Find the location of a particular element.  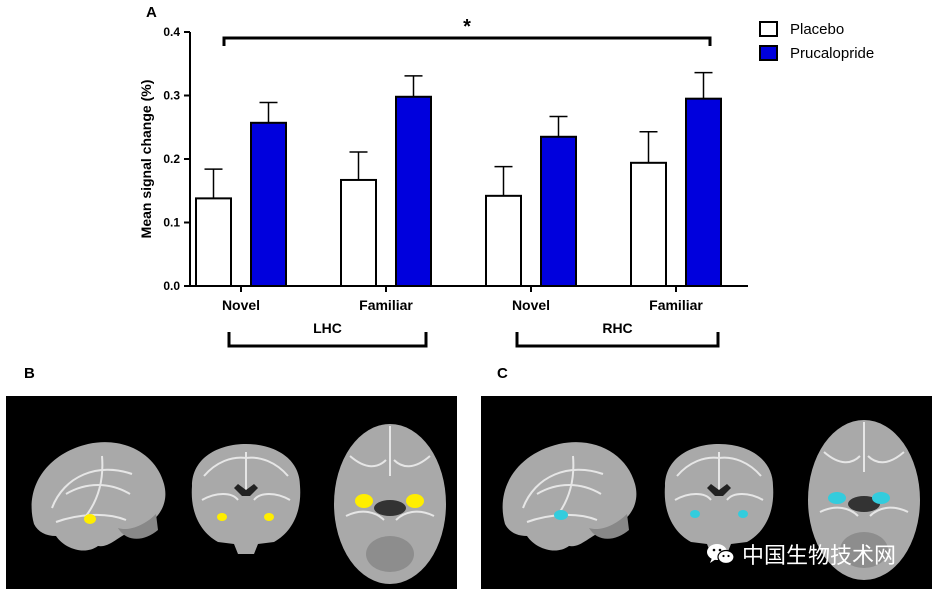

watermark: 中国生物技术网 is located at coordinates (801, 554).